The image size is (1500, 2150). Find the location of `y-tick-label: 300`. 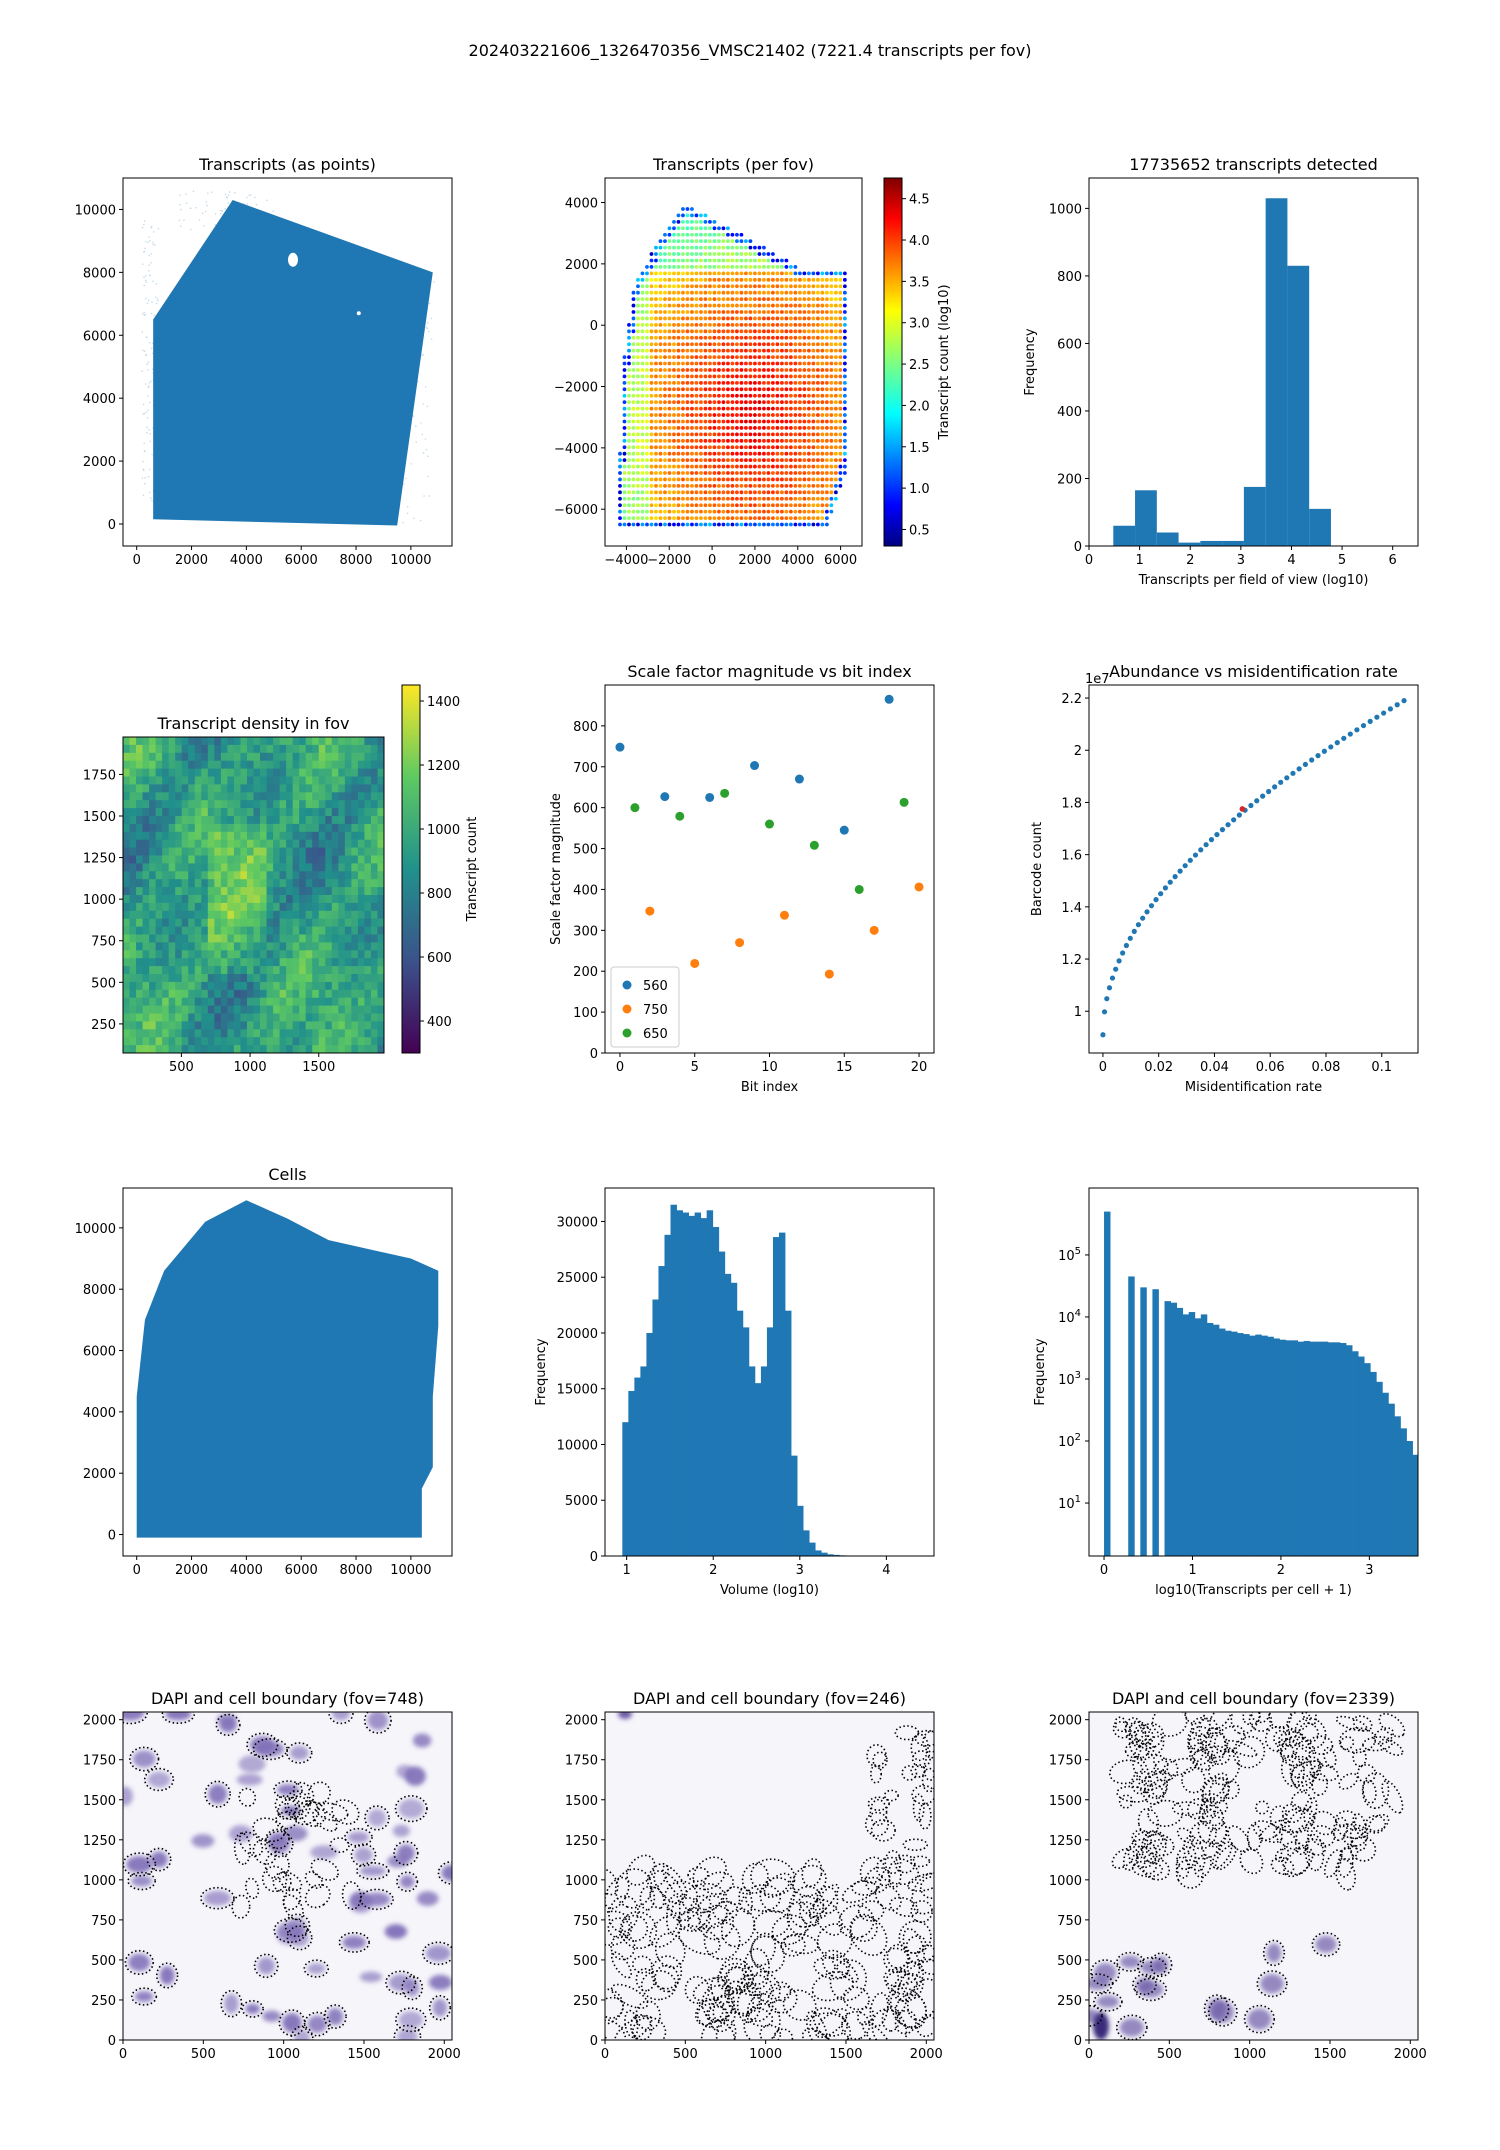

y-tick-label: 300 is located at coordinates (585, 931).